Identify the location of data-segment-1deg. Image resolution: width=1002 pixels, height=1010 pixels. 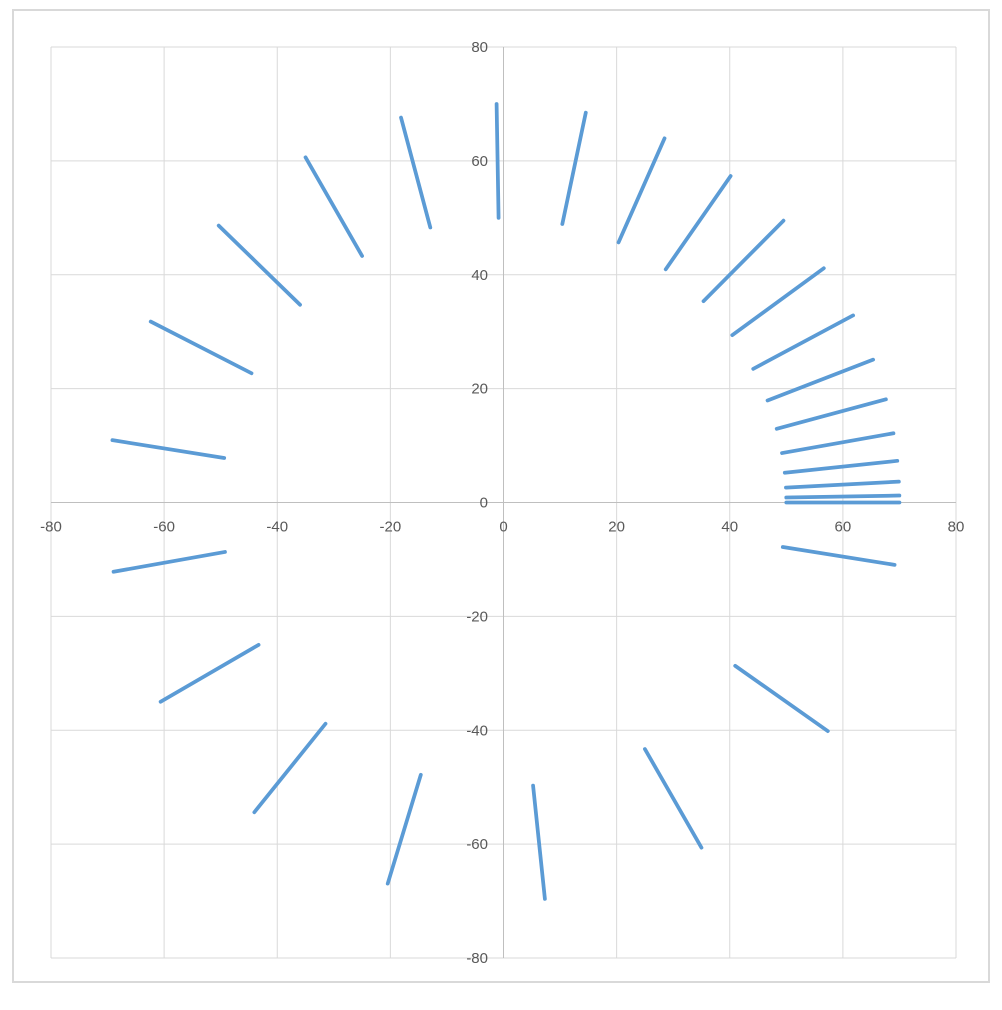
(843, 496).